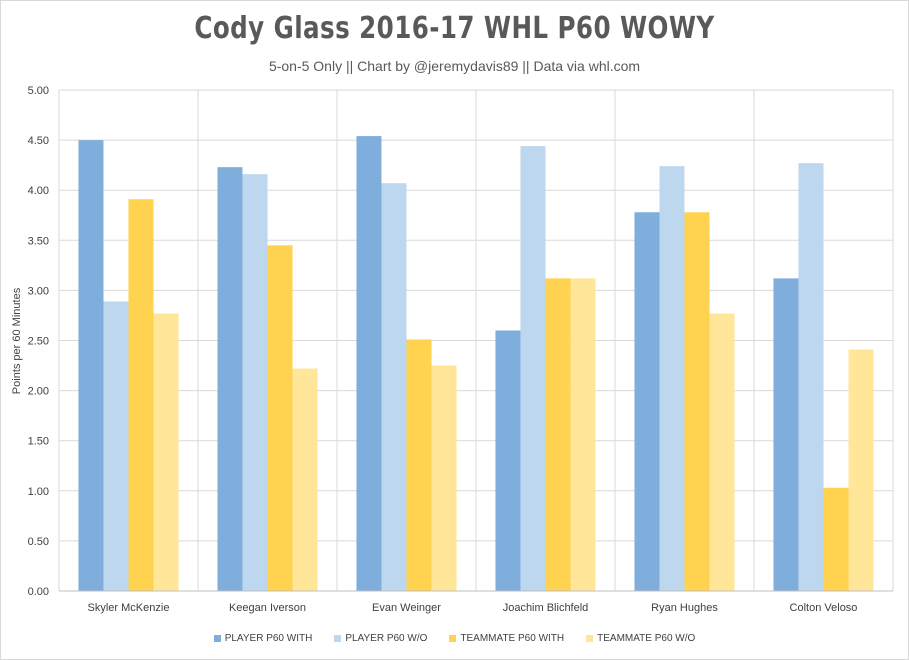  What do you see at coordinates (824, 608) in the screenshot?
I see `x-tick-label: Colton Veloso` at bounding box center [824, 608].